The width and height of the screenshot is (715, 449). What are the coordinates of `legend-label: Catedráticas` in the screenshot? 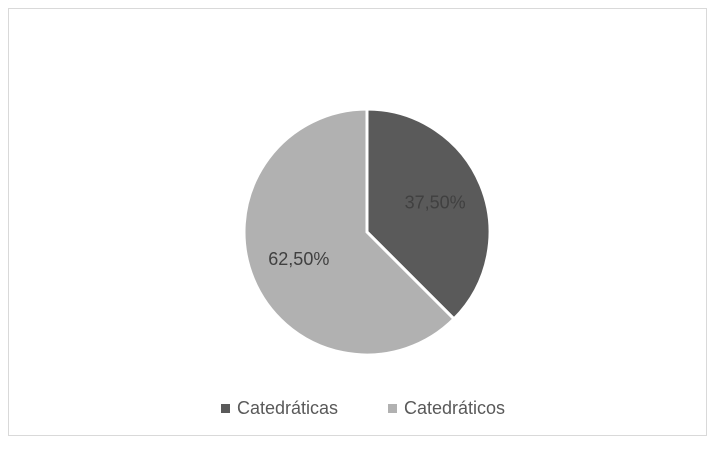 It's located at (287, 408).